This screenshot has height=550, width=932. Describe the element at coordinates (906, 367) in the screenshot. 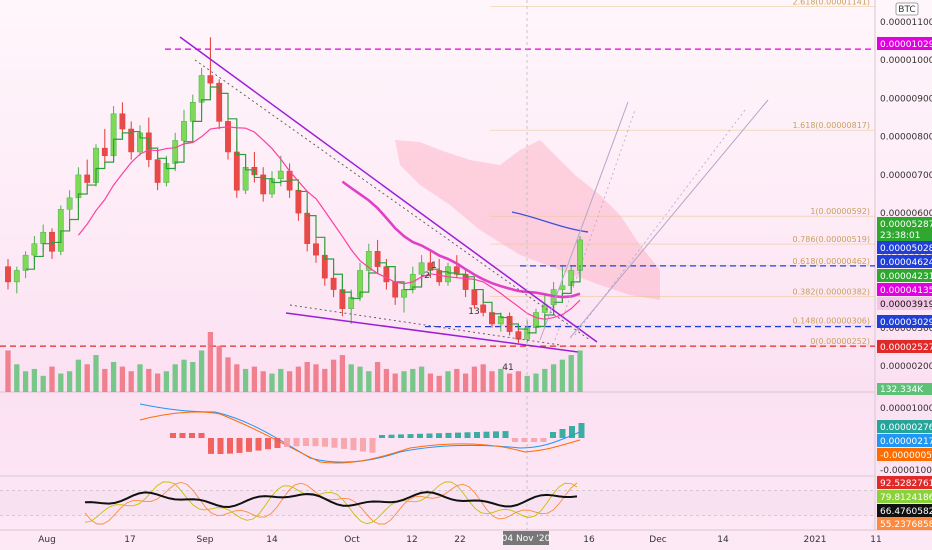

I see `price-axis-label: 0.00000200` at that location.